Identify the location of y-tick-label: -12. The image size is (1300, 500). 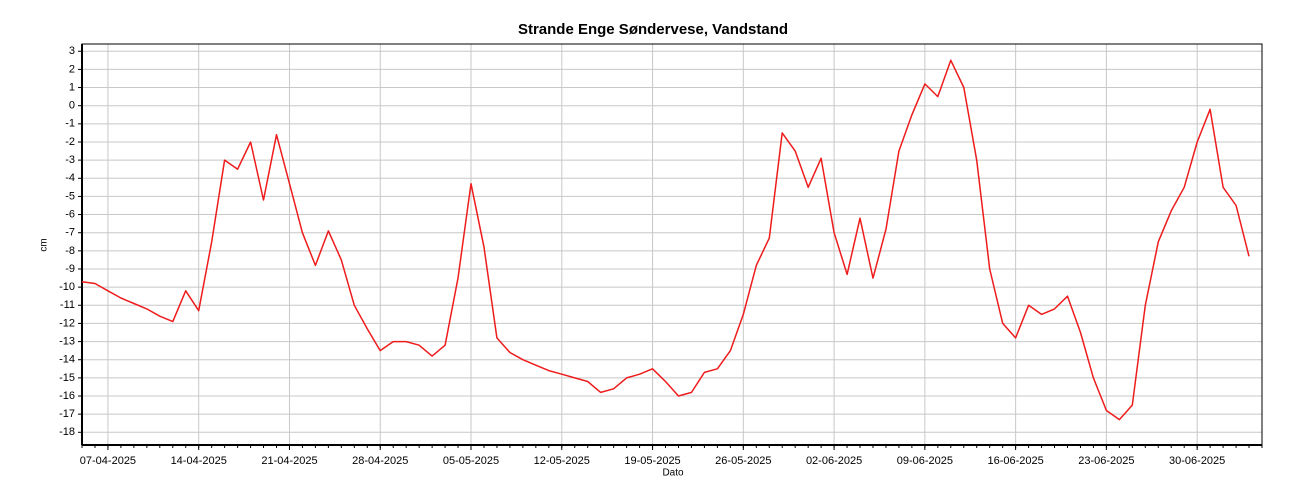
(67, 323).